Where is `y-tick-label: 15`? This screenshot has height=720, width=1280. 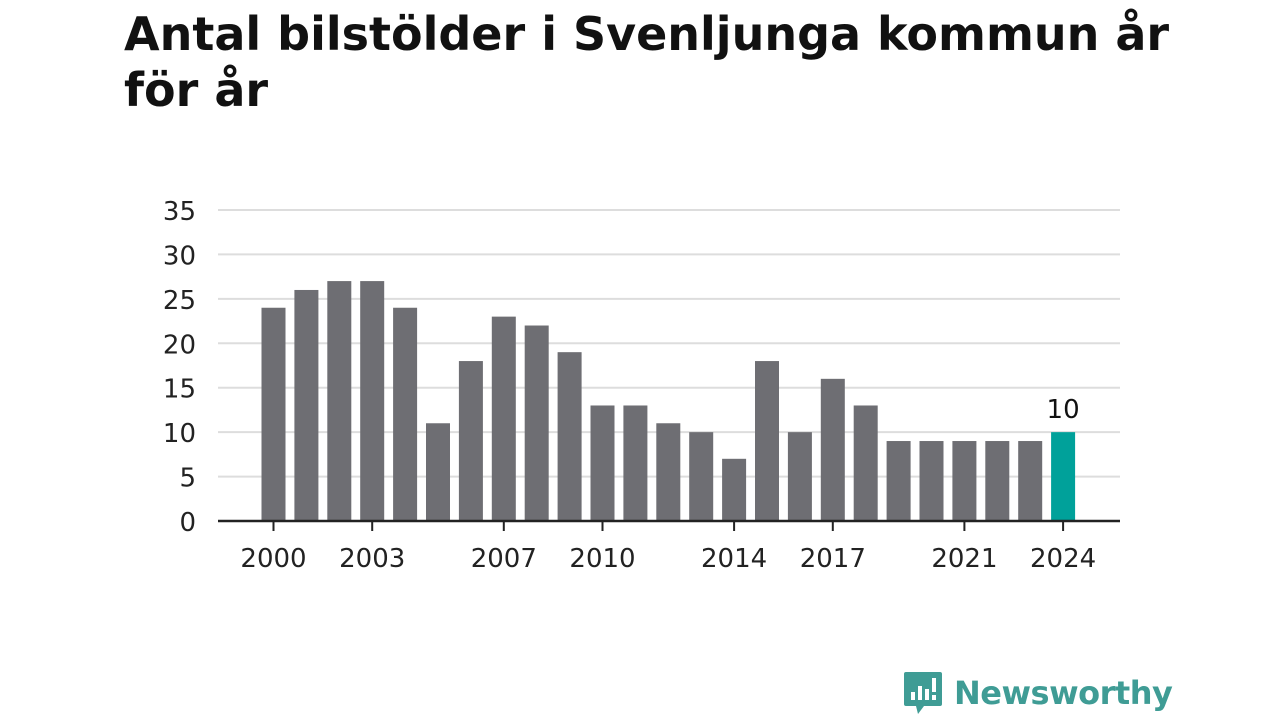 y-tick-label: 15 is located at coordinates (179, 390).